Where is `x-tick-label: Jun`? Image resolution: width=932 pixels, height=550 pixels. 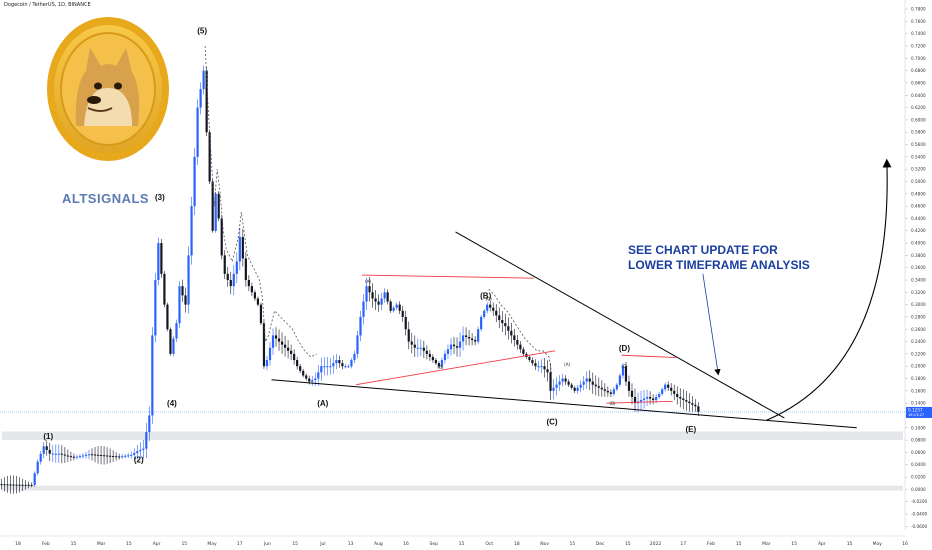 x-tick-label: Jun is located at coordinates (267, 544).